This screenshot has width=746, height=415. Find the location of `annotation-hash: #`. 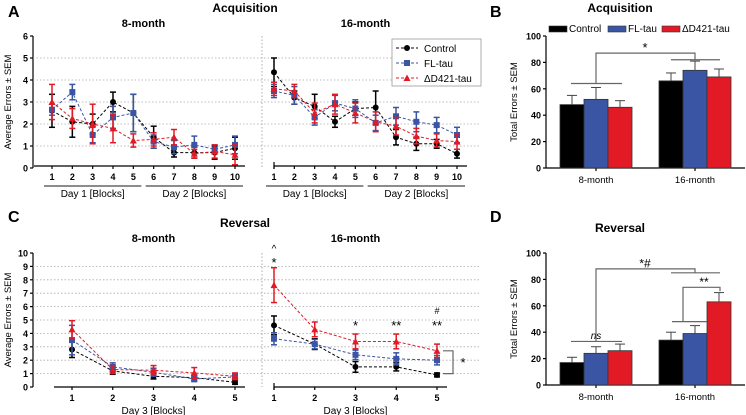

annotation-hash: # is located at coordinates (436, 311).